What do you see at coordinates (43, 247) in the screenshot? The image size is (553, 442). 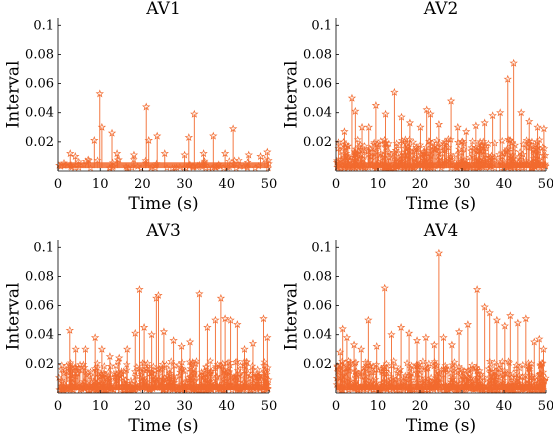 I see `y-tick-label: 0.1` at bounding box center [43, 247].